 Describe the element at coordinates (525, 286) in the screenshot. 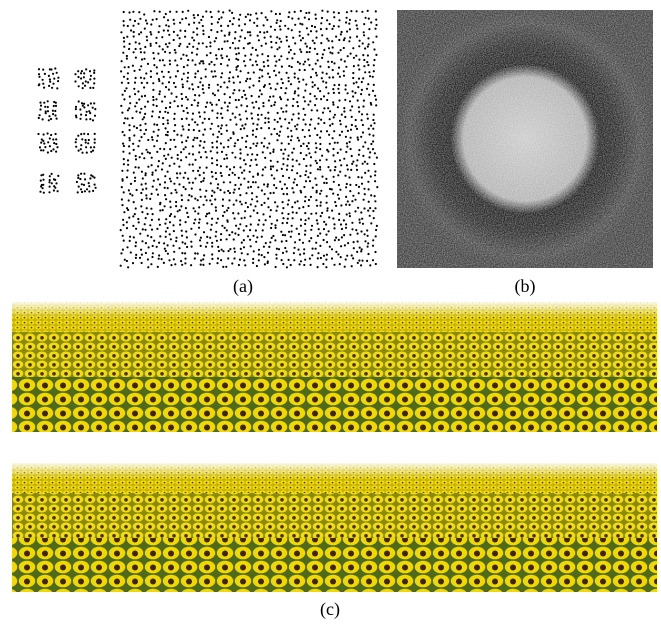

I see `panel-label: (b)` at that location.